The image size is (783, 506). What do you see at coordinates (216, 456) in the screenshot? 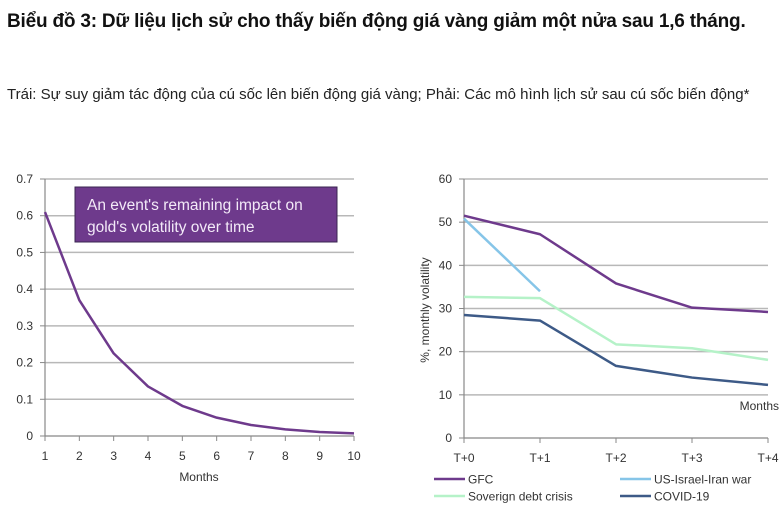
I see `x-tick-label: 6` at bounding box center [216, 456].